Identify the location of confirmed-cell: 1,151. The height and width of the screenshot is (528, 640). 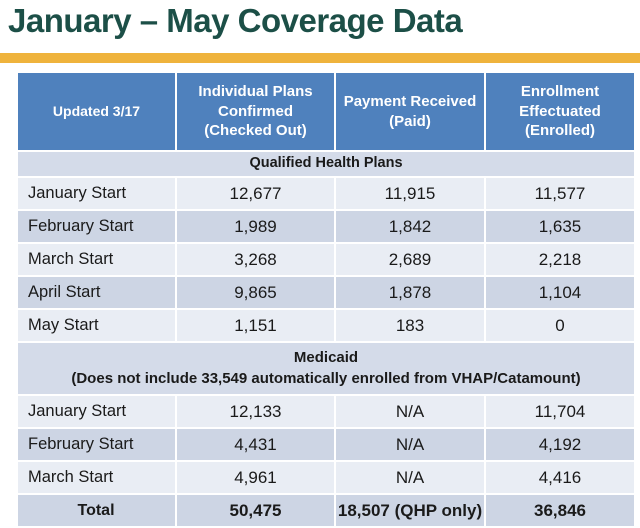
(255, 325).